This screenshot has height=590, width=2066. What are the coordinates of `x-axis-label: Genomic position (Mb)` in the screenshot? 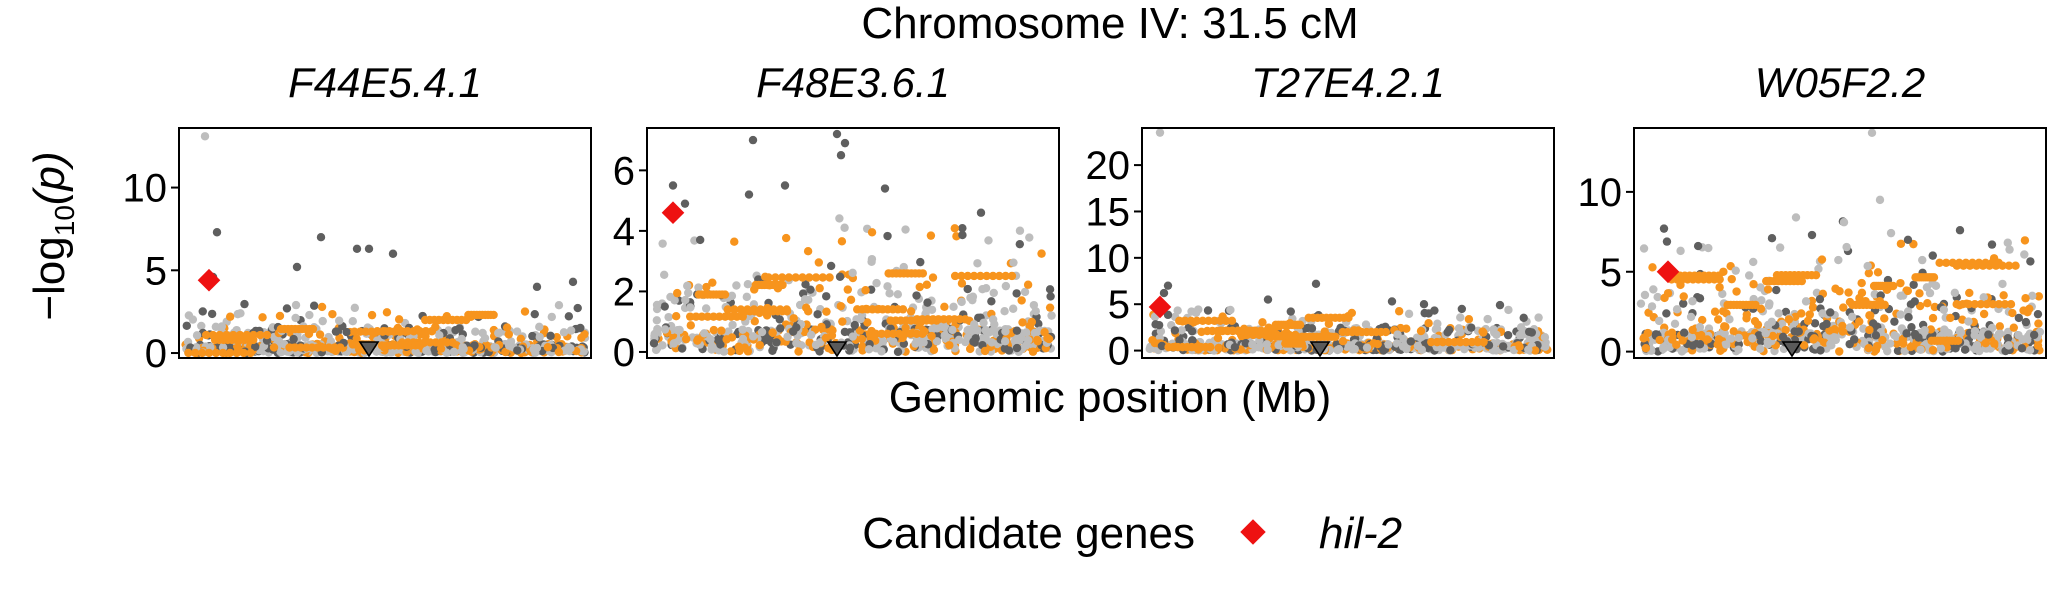 It's located at (1110, 397).